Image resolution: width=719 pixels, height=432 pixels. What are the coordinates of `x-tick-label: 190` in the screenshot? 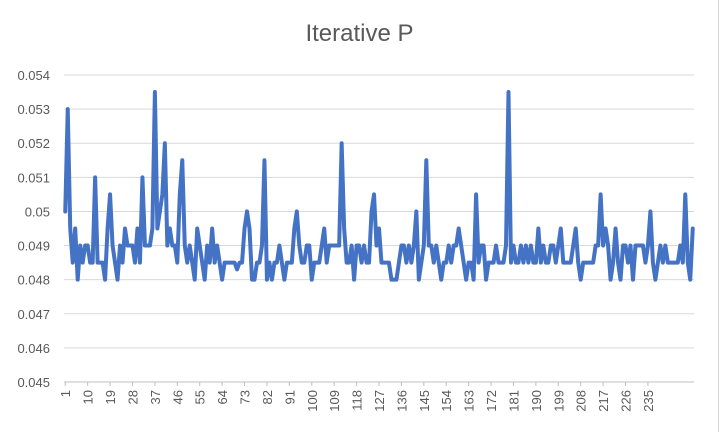 It's located at (536, 401).